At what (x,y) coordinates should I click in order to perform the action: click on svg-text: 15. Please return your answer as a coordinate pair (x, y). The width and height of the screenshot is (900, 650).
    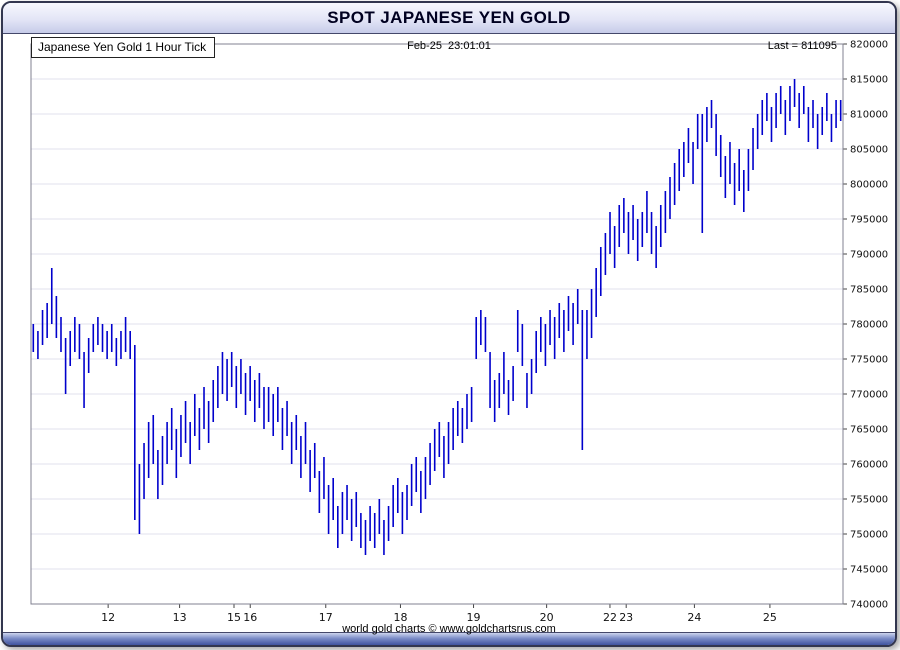
    Looking at the image, I should click on (234, 617).